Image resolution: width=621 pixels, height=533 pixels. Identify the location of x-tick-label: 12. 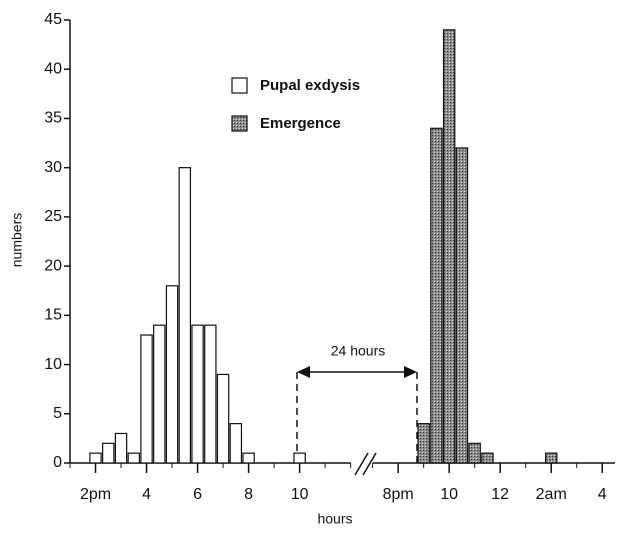
(500, 494).